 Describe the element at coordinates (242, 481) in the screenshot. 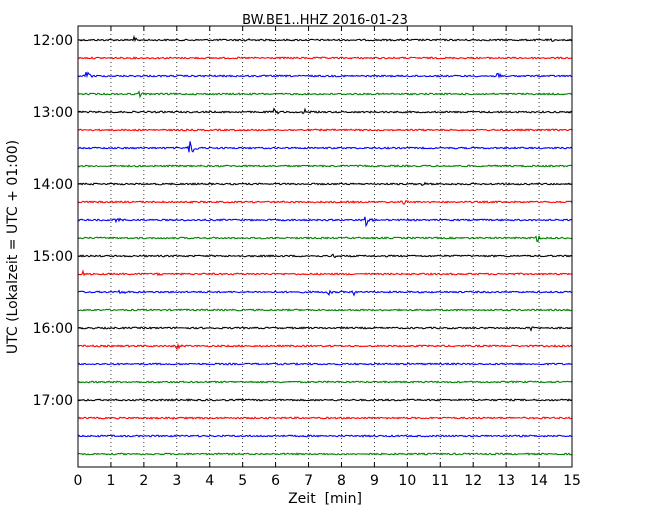

I see `x-tick-label-5: 5` at that location.